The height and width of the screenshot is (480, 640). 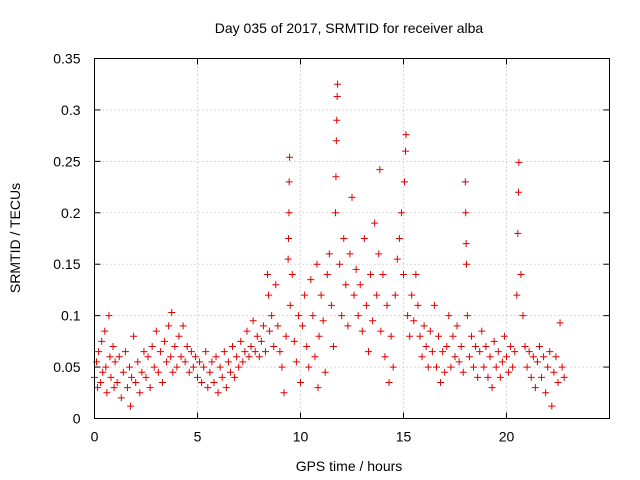 I want to click on x-tick-label: 20, so click(x=507, y=437).